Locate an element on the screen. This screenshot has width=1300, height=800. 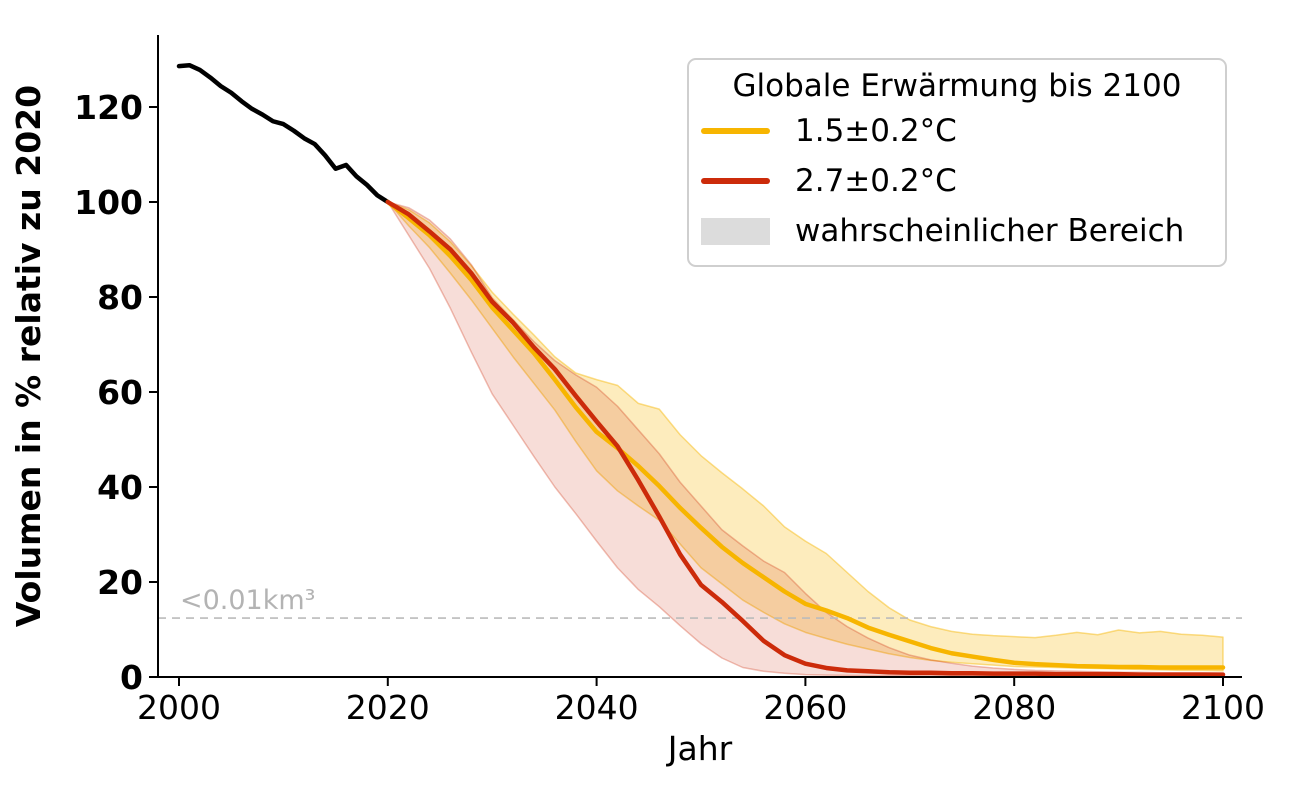
y-tick-label: 120 is located at coordinates (108, 107).